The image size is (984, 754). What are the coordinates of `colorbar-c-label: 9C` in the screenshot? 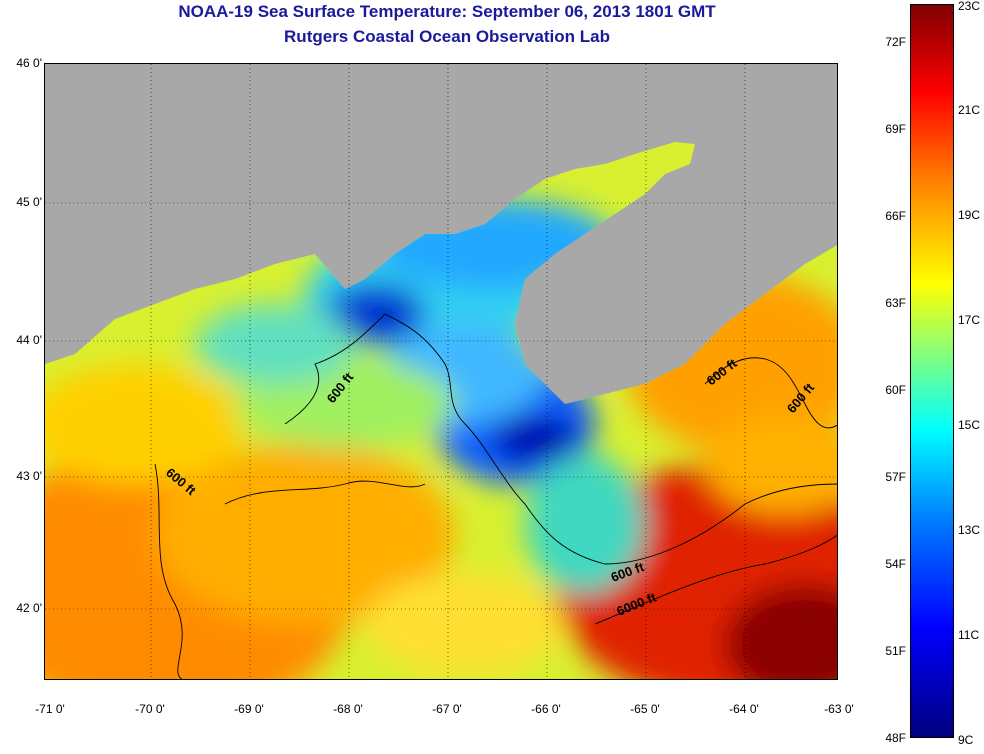 It's located at (966, 740).